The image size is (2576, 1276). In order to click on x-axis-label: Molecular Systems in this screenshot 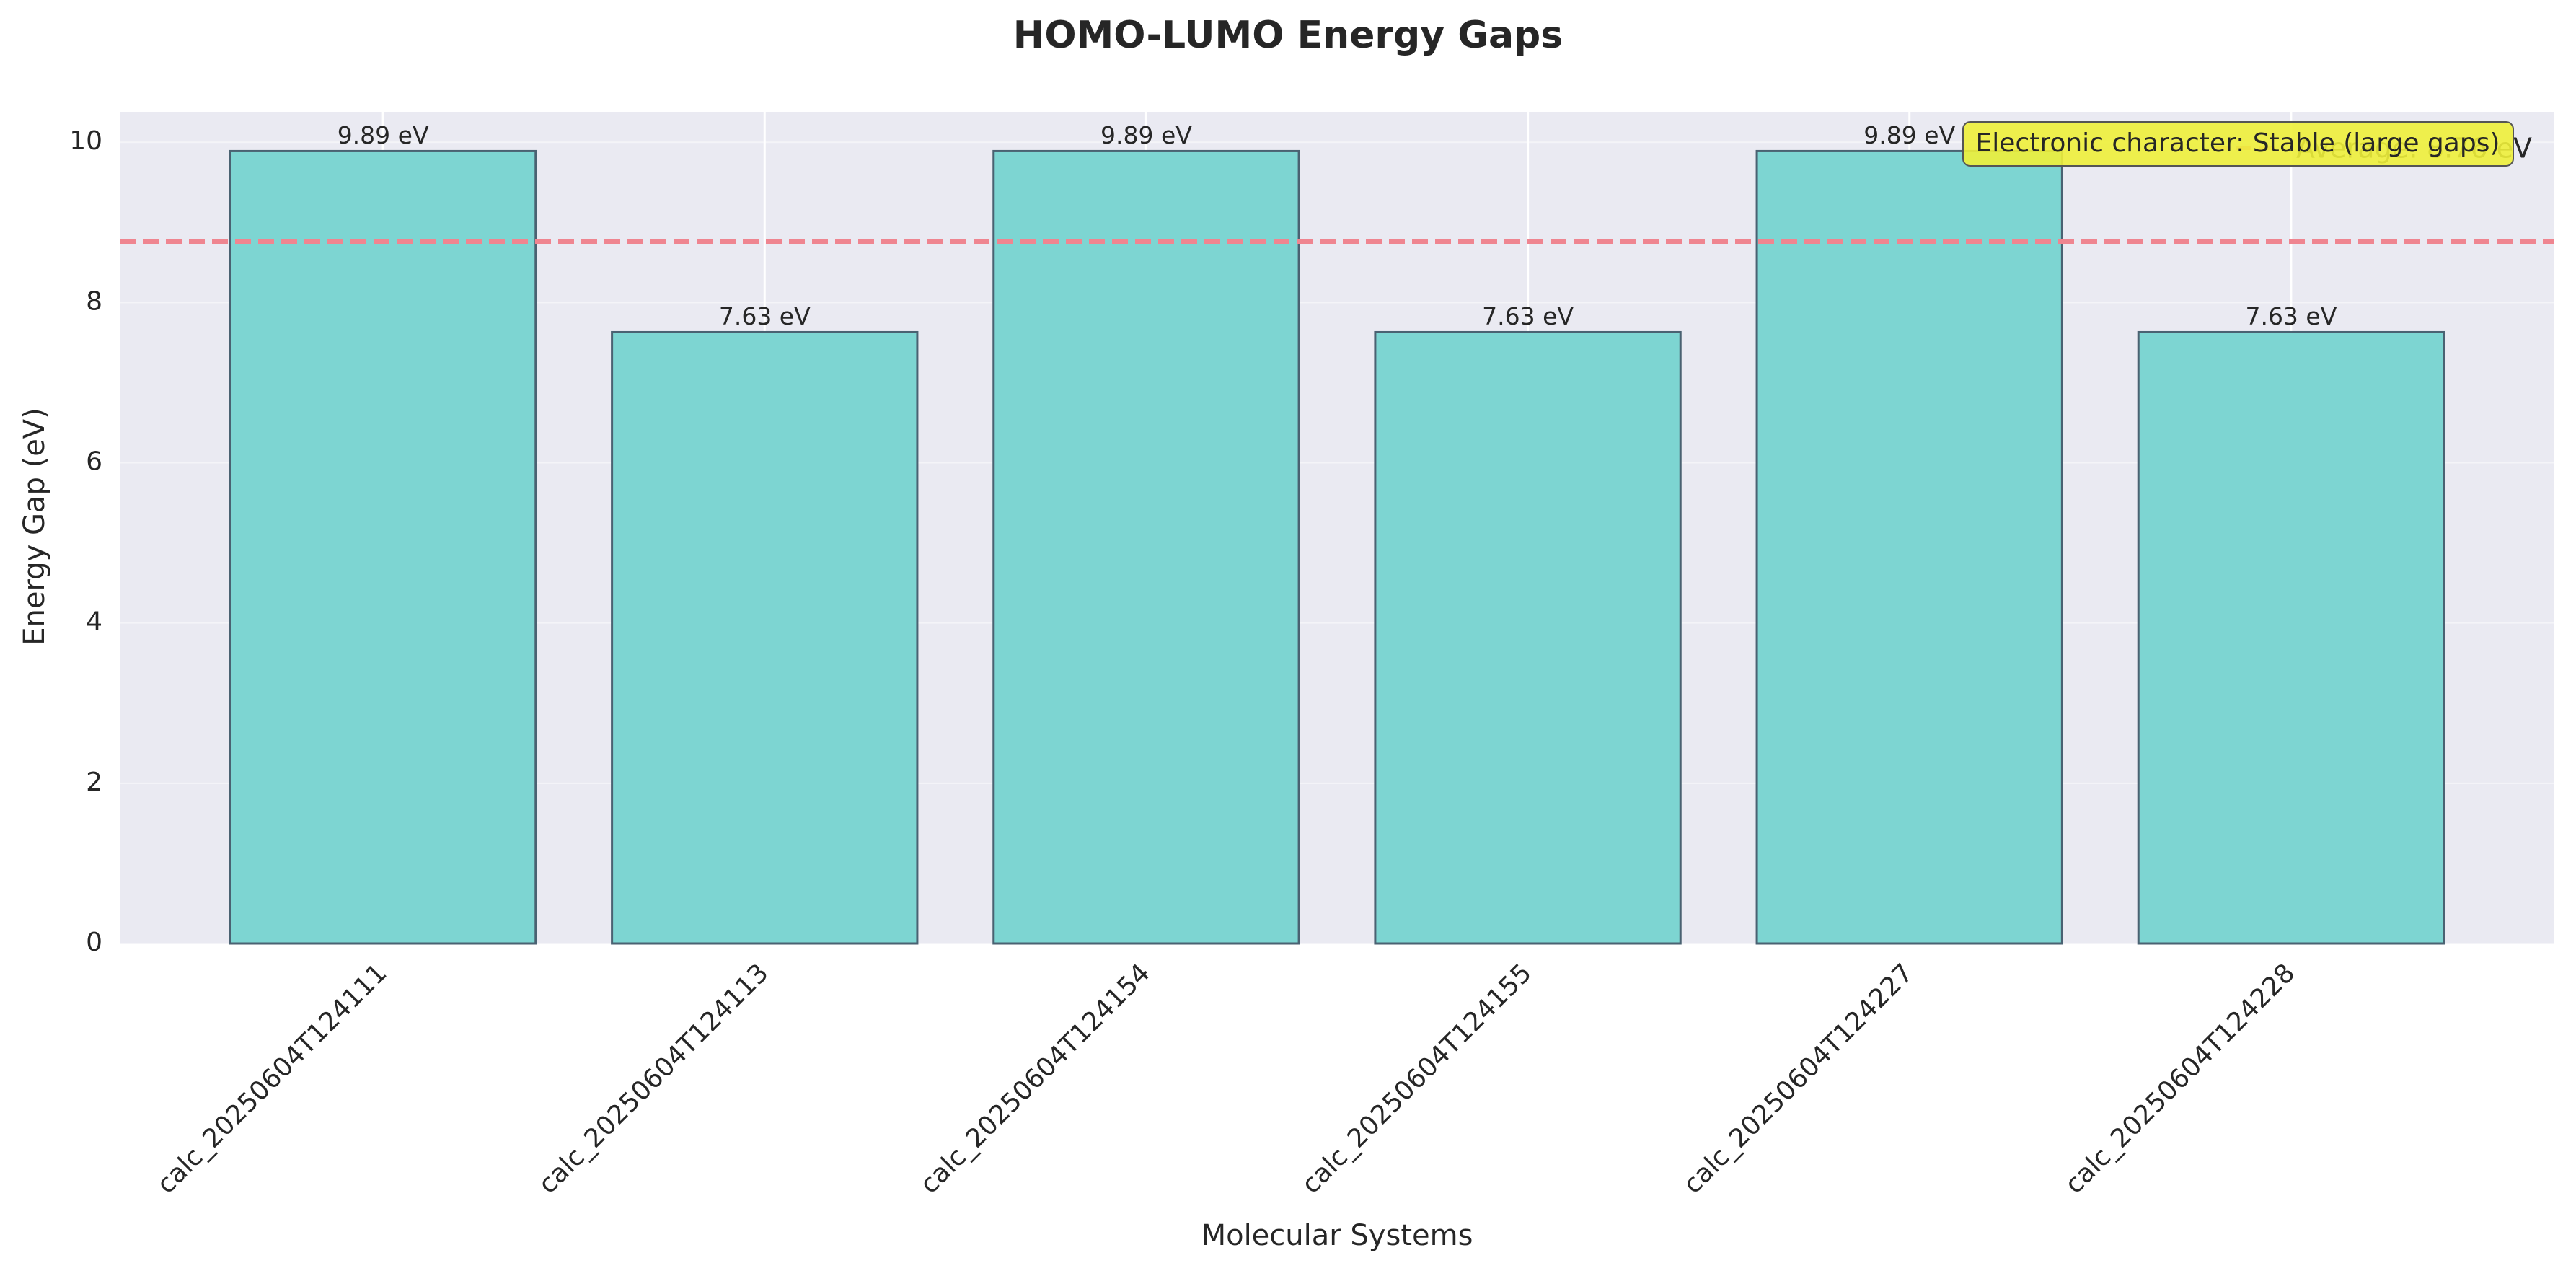, I will do `click(1337, 1235)`.